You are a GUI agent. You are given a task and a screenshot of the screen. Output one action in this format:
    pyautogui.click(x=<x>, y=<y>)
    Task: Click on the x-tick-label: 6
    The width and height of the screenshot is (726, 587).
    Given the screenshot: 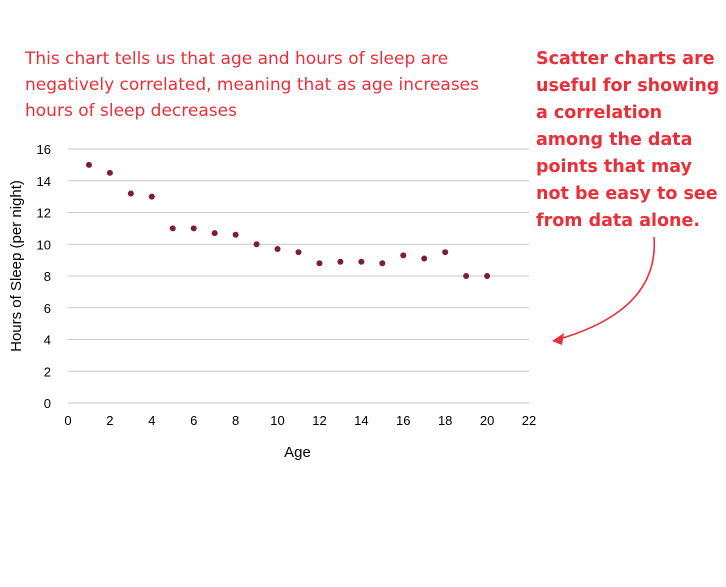 What is the action you would take?
    pyautogui.click(x=193, y=420)
    